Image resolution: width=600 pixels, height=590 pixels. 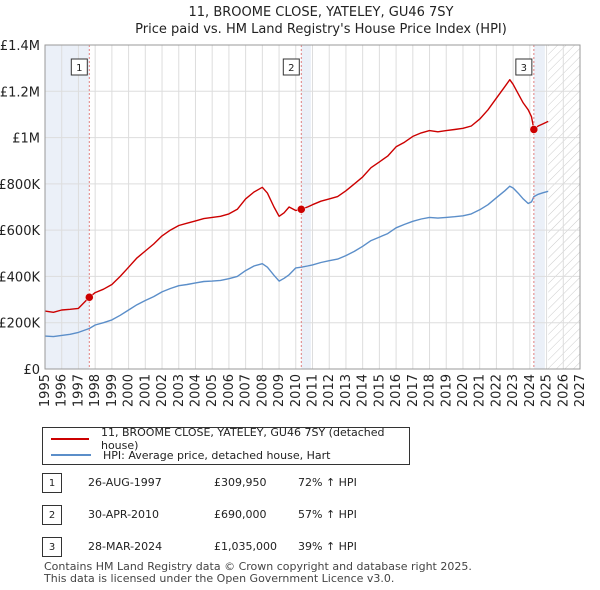 What do you see at coordinates (52, 547) in the screenshot?
I see `sale-number-badge: 3` at bounding box center [52, 547].